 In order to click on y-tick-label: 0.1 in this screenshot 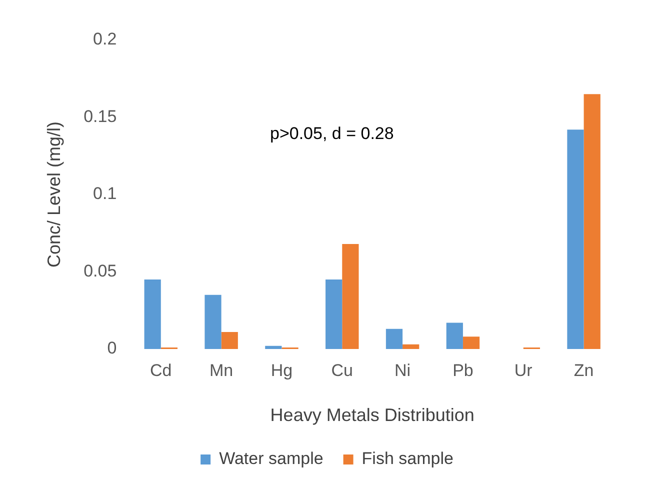, I will do `click(105, 194)`.